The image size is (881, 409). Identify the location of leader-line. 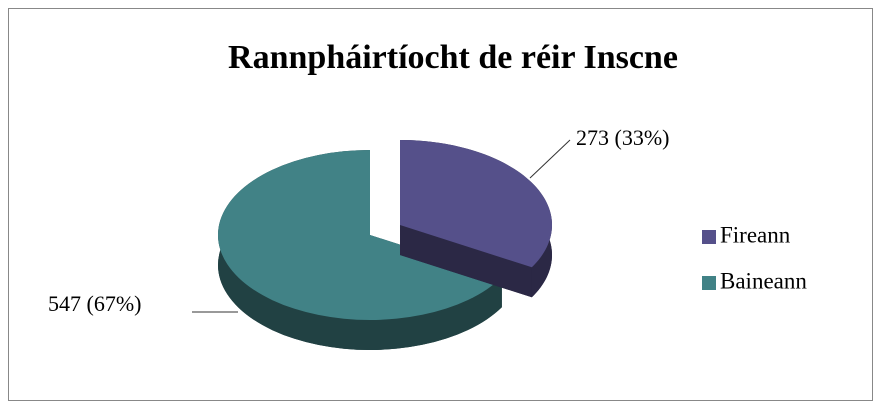
(550, 159).